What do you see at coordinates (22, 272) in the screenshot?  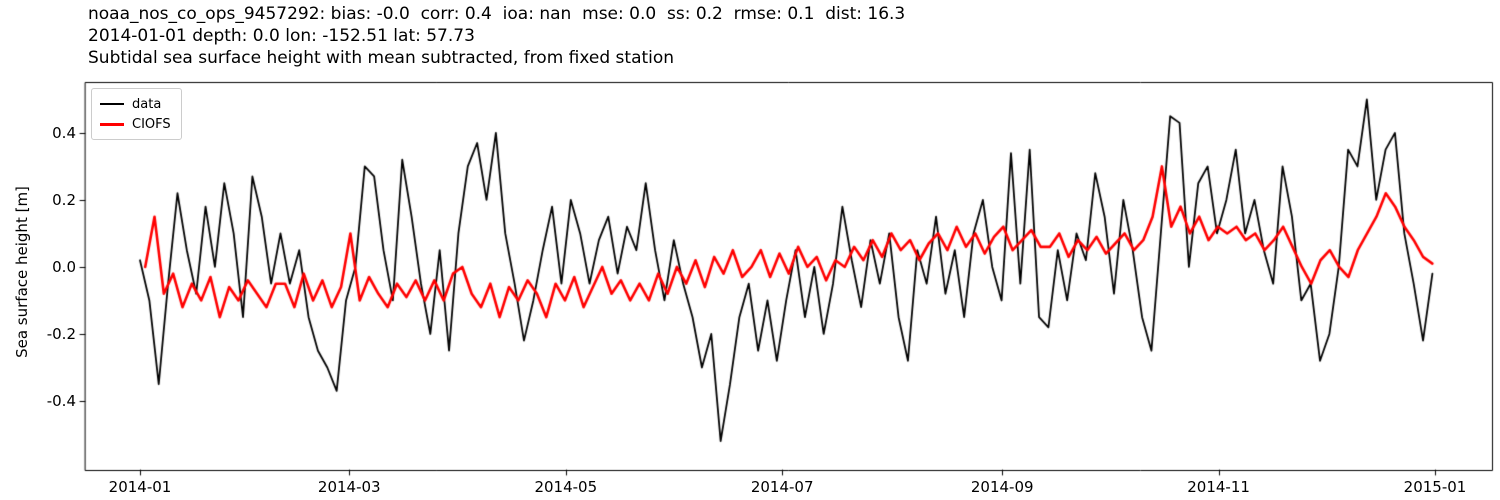 I see `y-axis-label: Sea surface height [m]` at bounding box center [22, 272].